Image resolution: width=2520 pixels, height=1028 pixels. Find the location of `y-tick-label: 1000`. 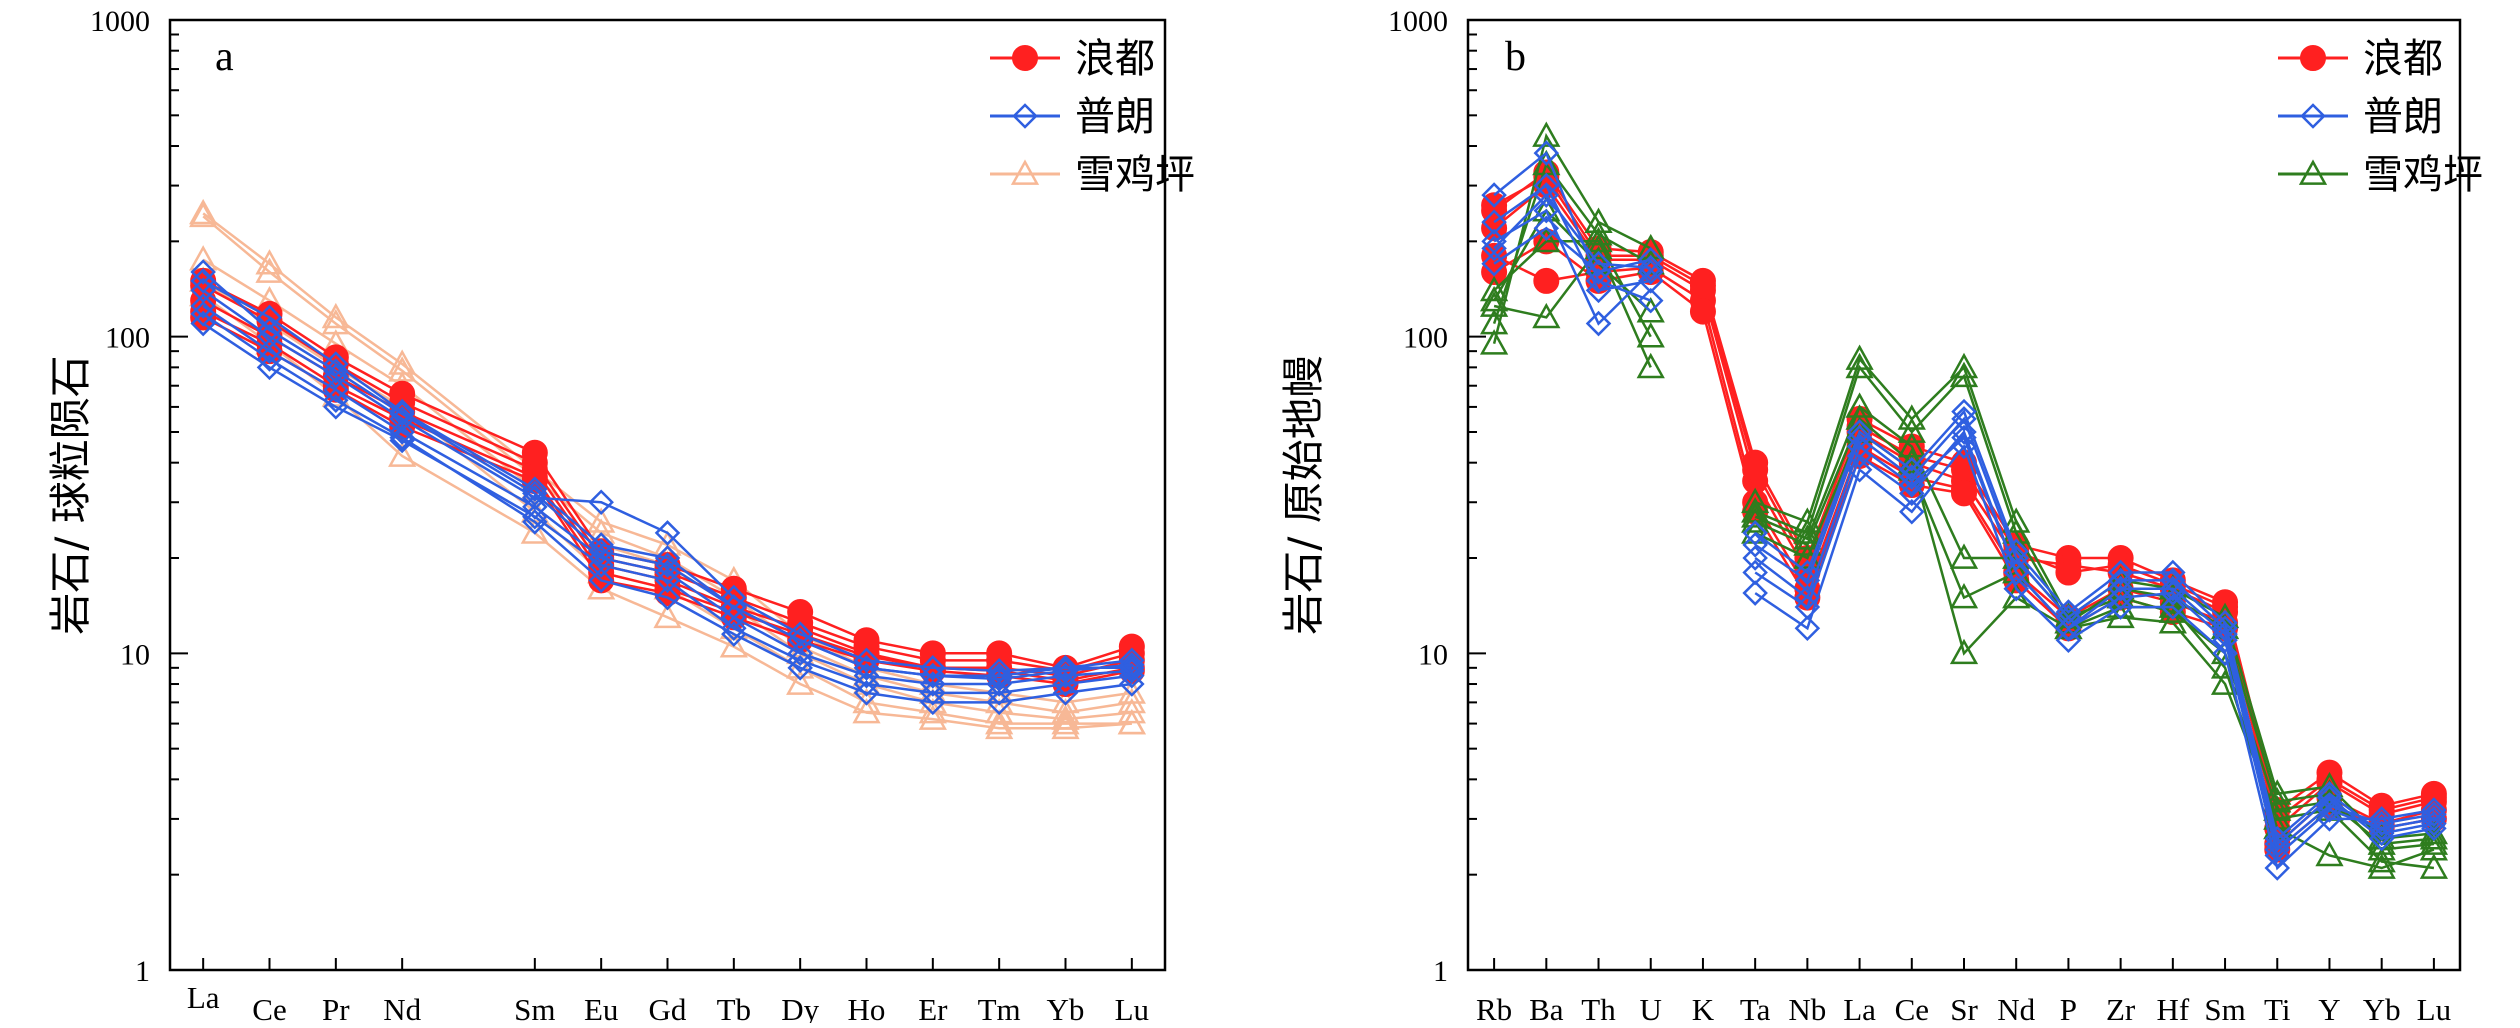

y-tick-label: 1000 is located at coordinates (120, 21).